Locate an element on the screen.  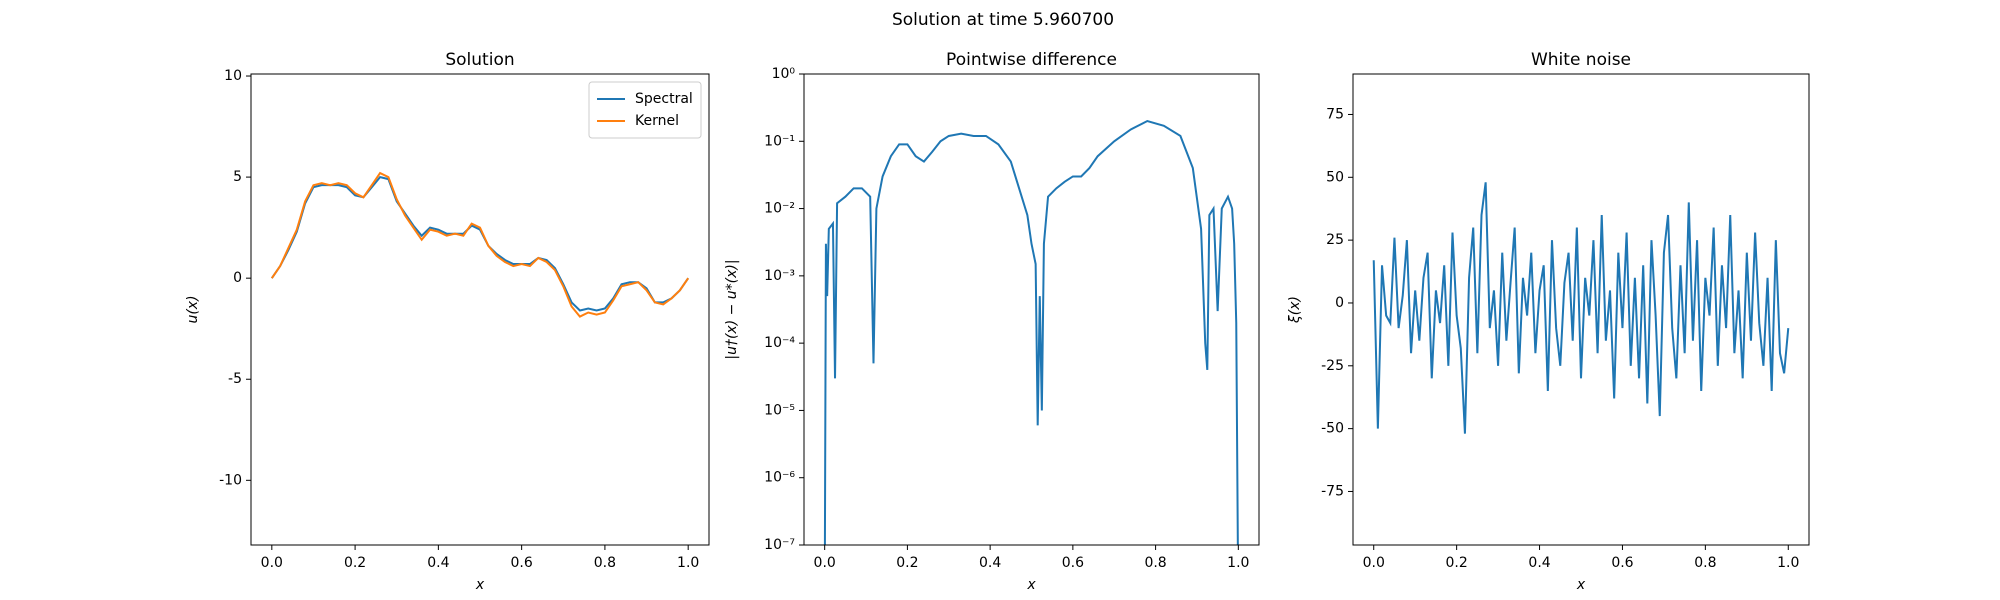
y-tick-label: -25 is located at coordinates (1332, 366).